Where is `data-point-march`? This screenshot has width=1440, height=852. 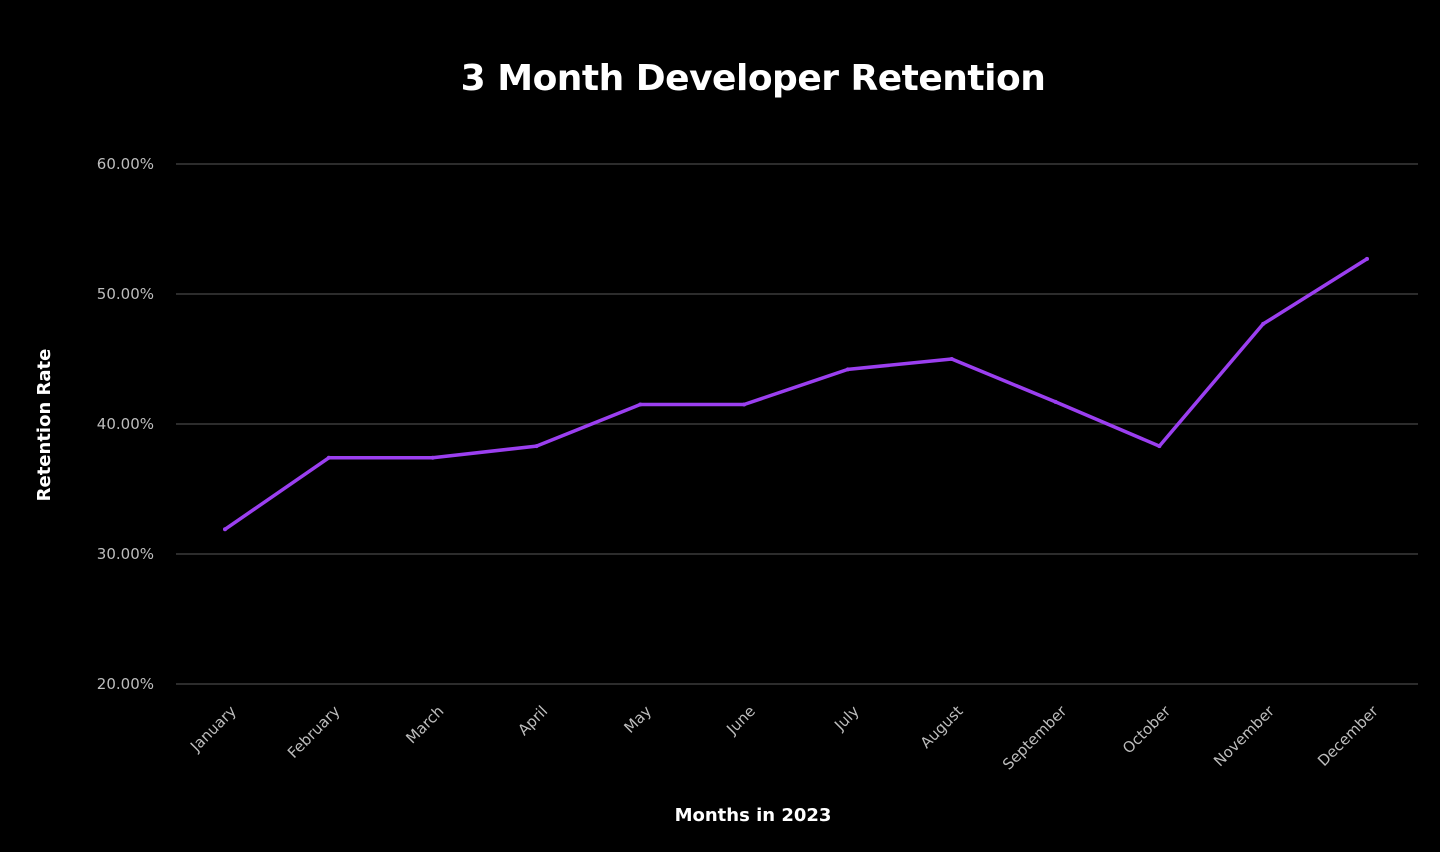
data-point-march is located at coordinates (432, 457).